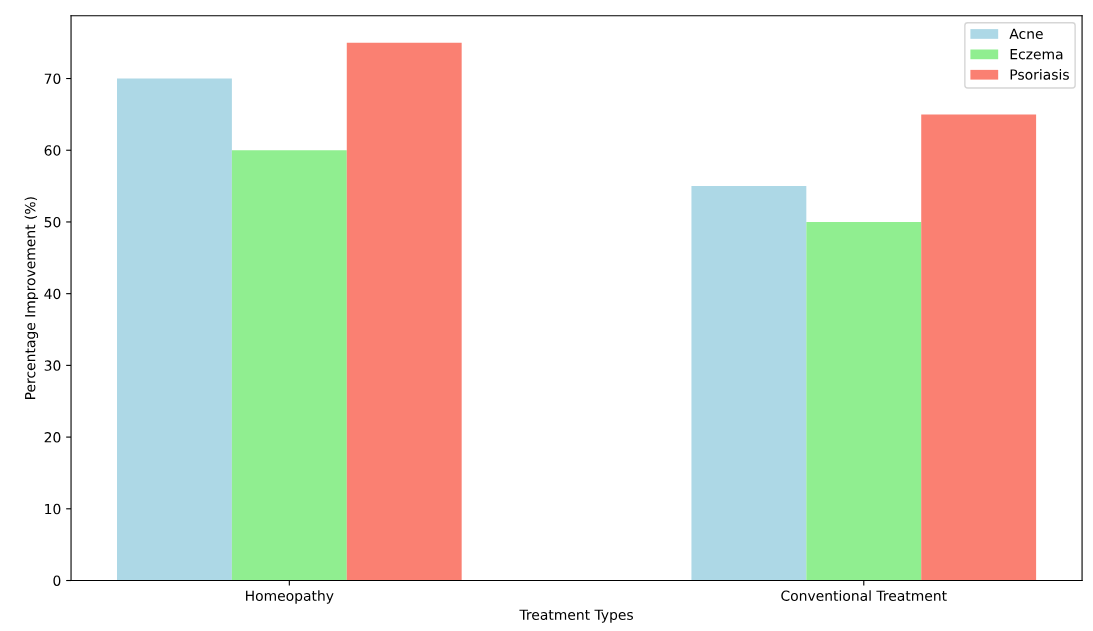 The image size is (1093, 631). Describe the element at coordinates (52, 294) in the screenshot. I see `y-tick-label: 40` at that location.